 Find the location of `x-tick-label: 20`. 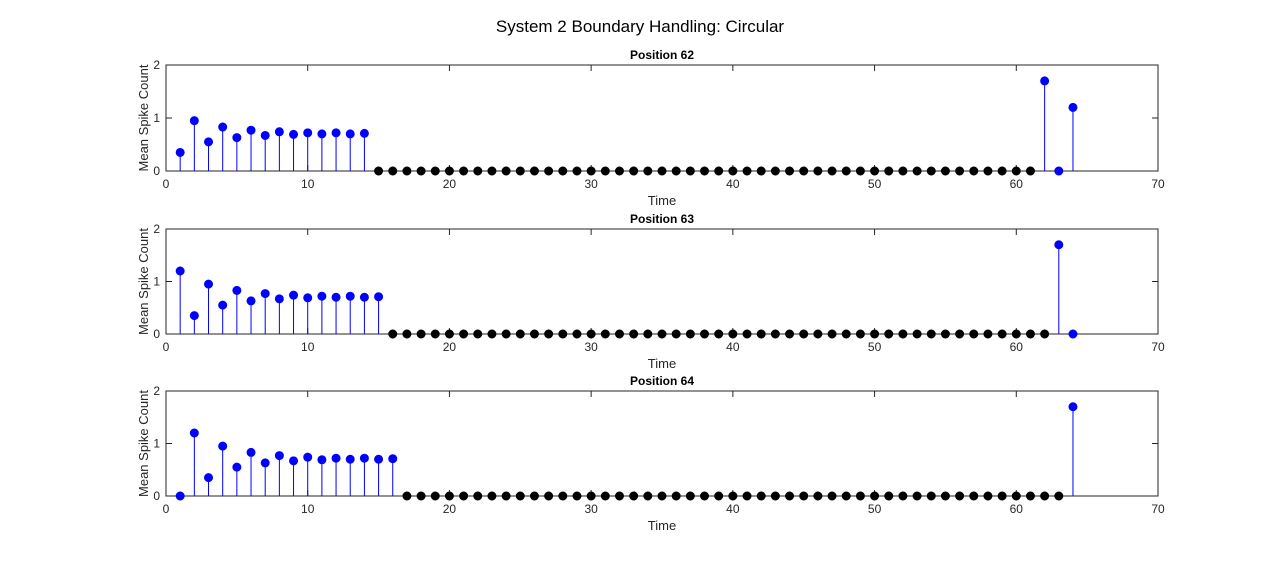

x-tick-label: 20 is located at coordinates (450, 184).